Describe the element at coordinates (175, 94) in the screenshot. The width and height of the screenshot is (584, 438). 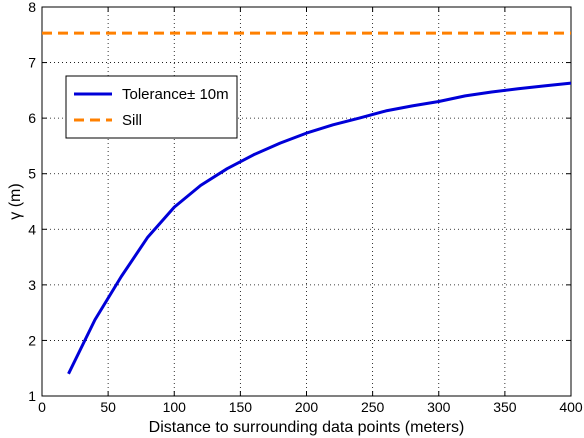
I see `legend-label: Tolerance± 10m` at that location.